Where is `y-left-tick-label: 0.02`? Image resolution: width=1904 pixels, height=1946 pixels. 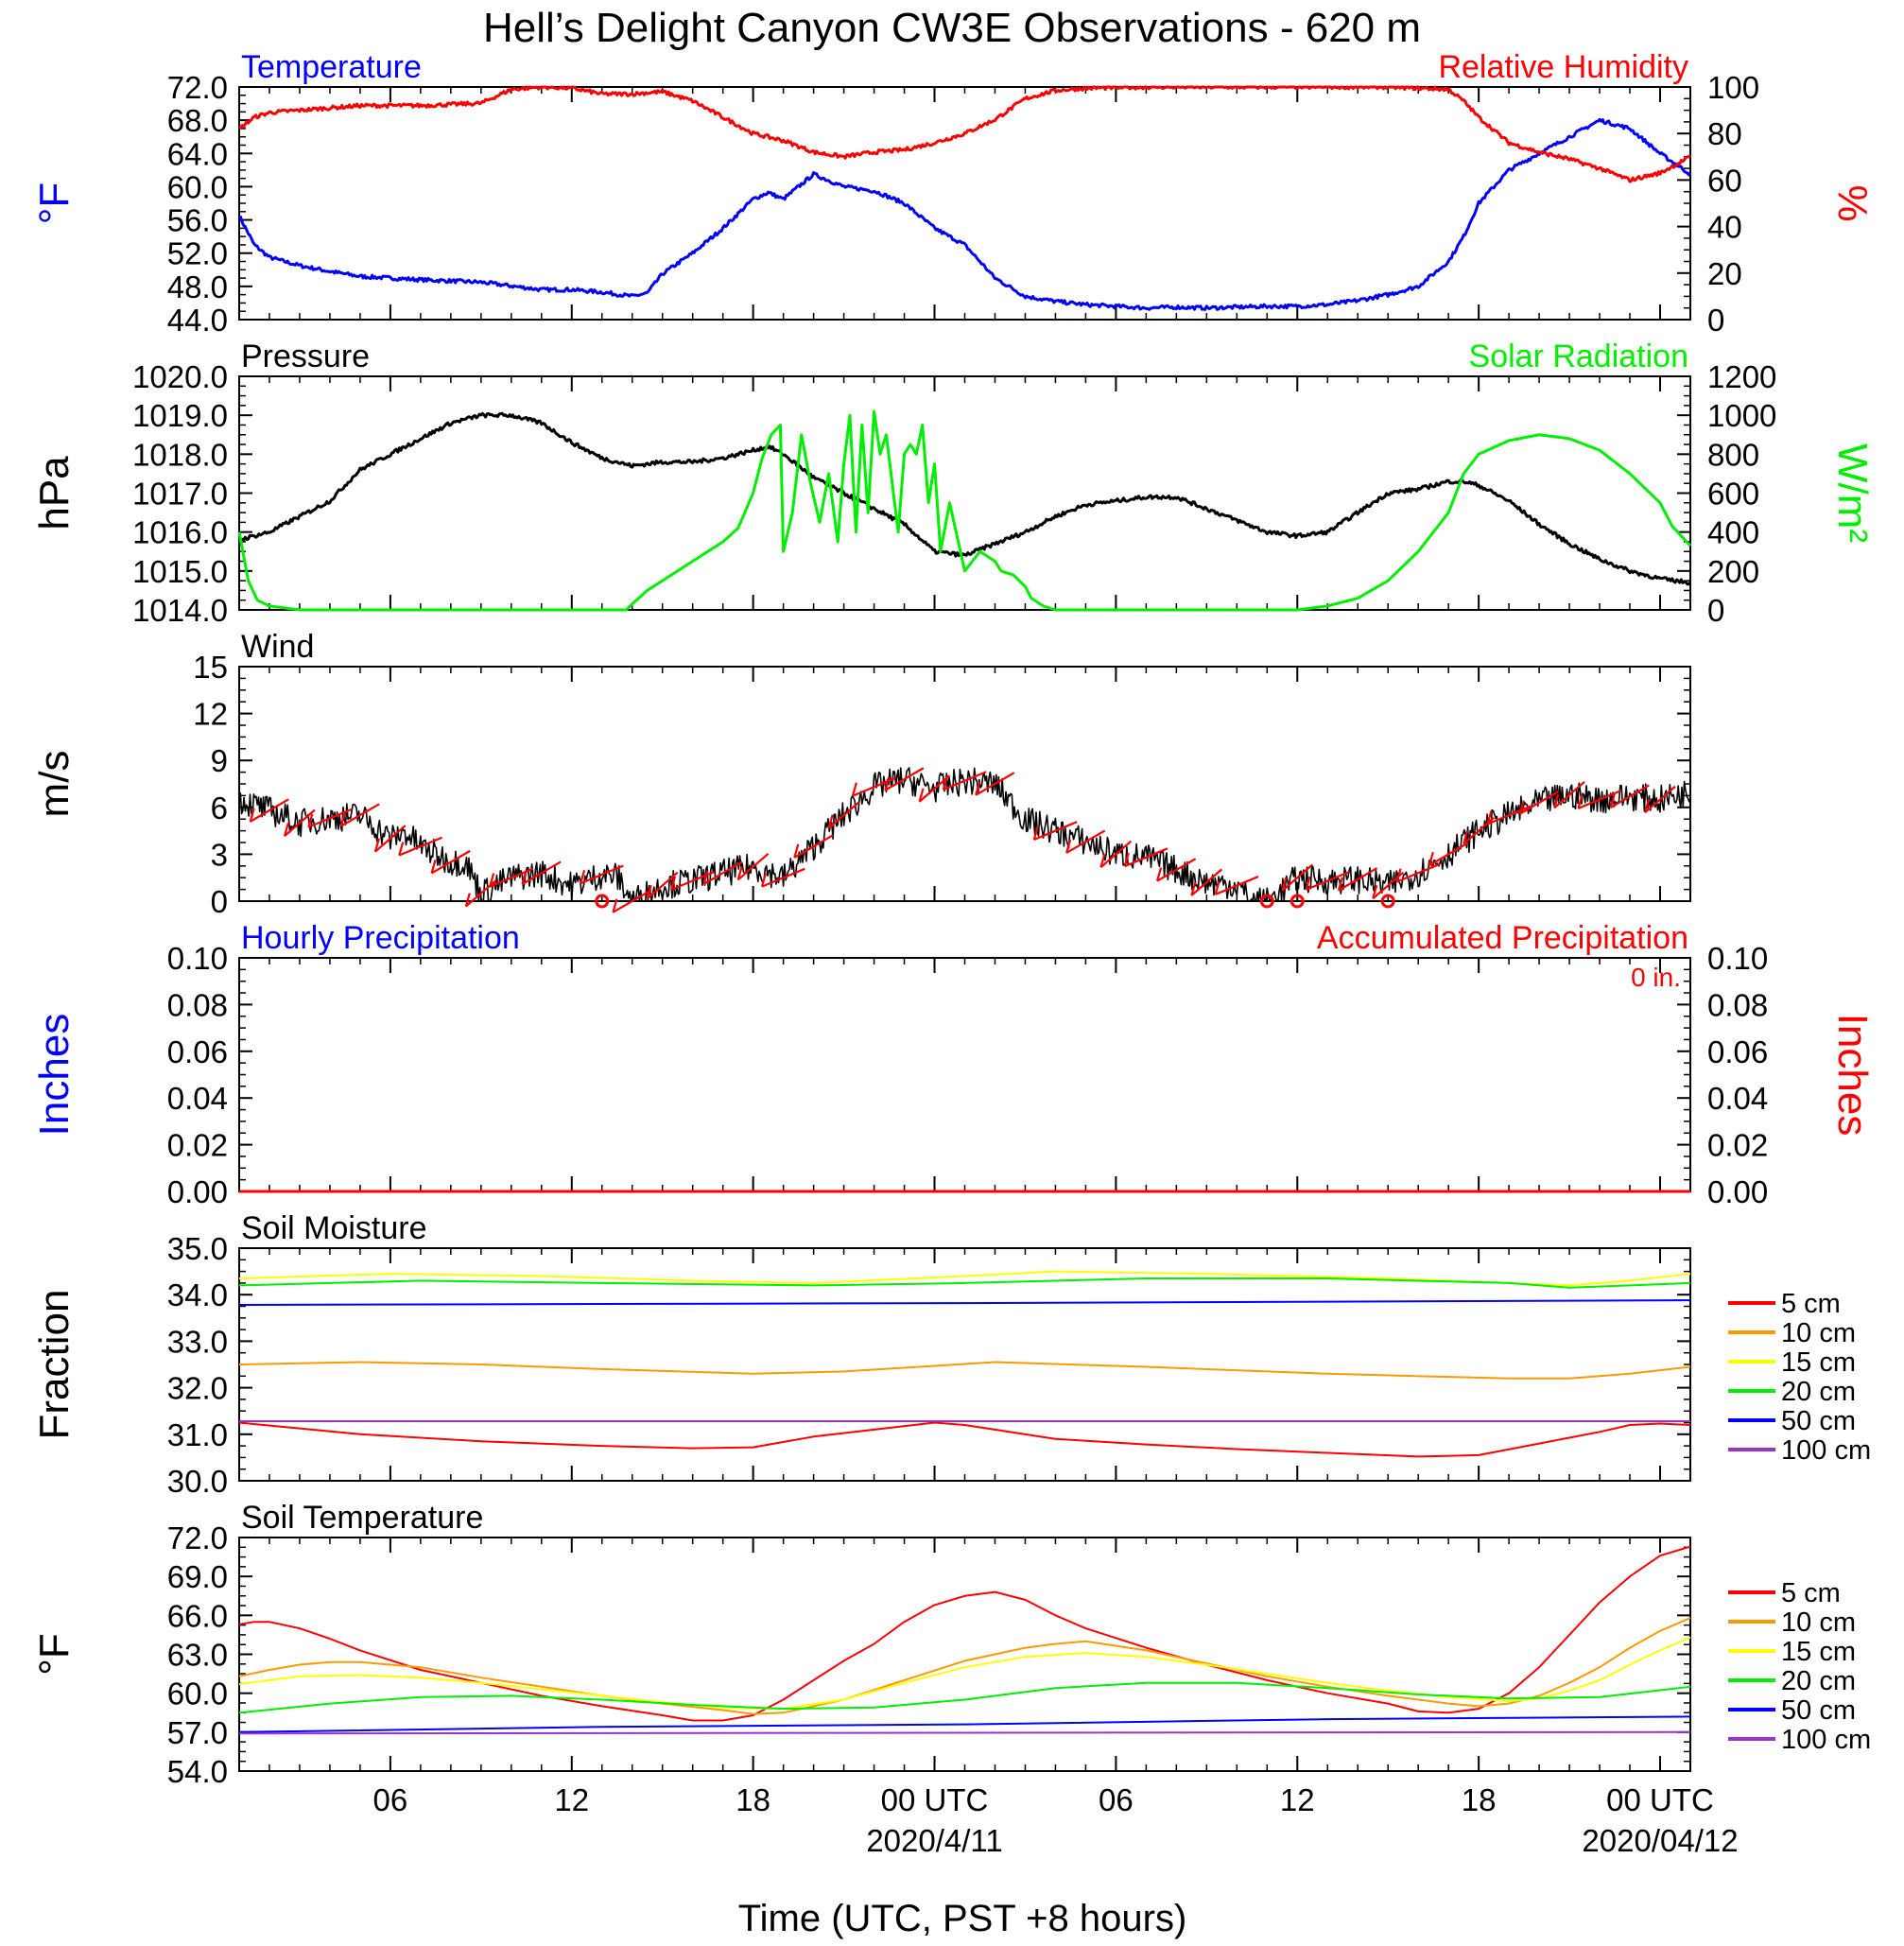
y-left-tick-label: 0.02 is located at coordinates (197, 1146).